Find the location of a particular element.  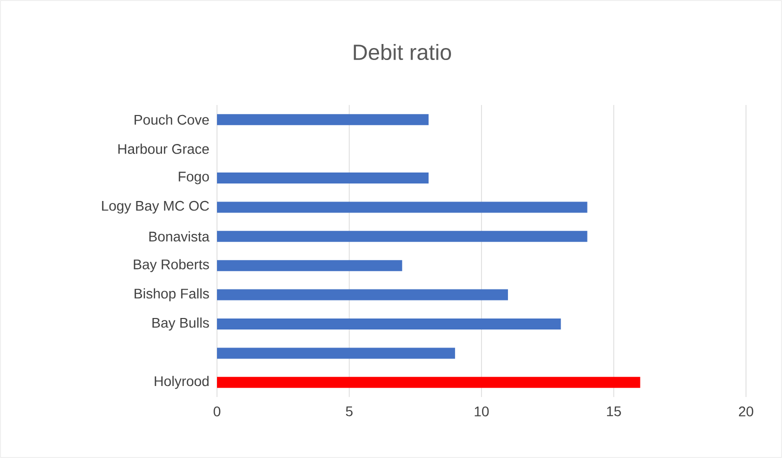

x-tick-label: 0 is located at coordinates (217, 411).